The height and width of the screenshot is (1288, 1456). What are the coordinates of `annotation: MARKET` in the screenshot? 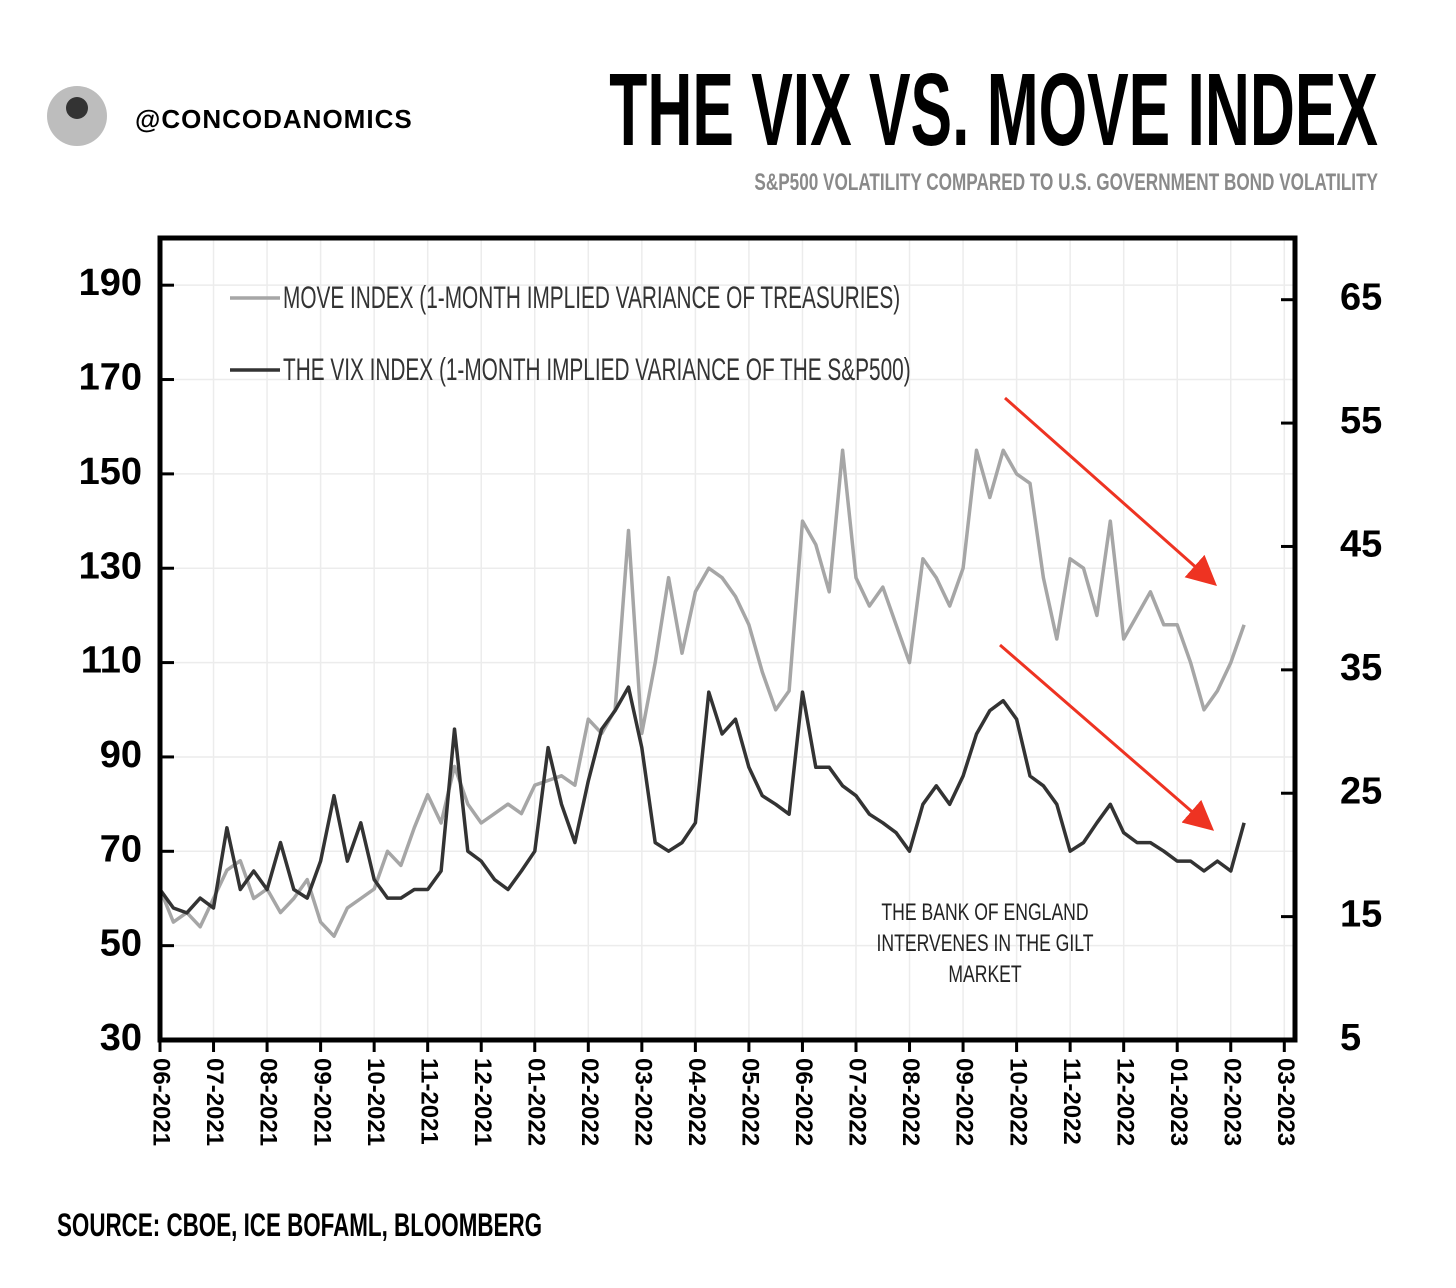 It's located at (984, 974).